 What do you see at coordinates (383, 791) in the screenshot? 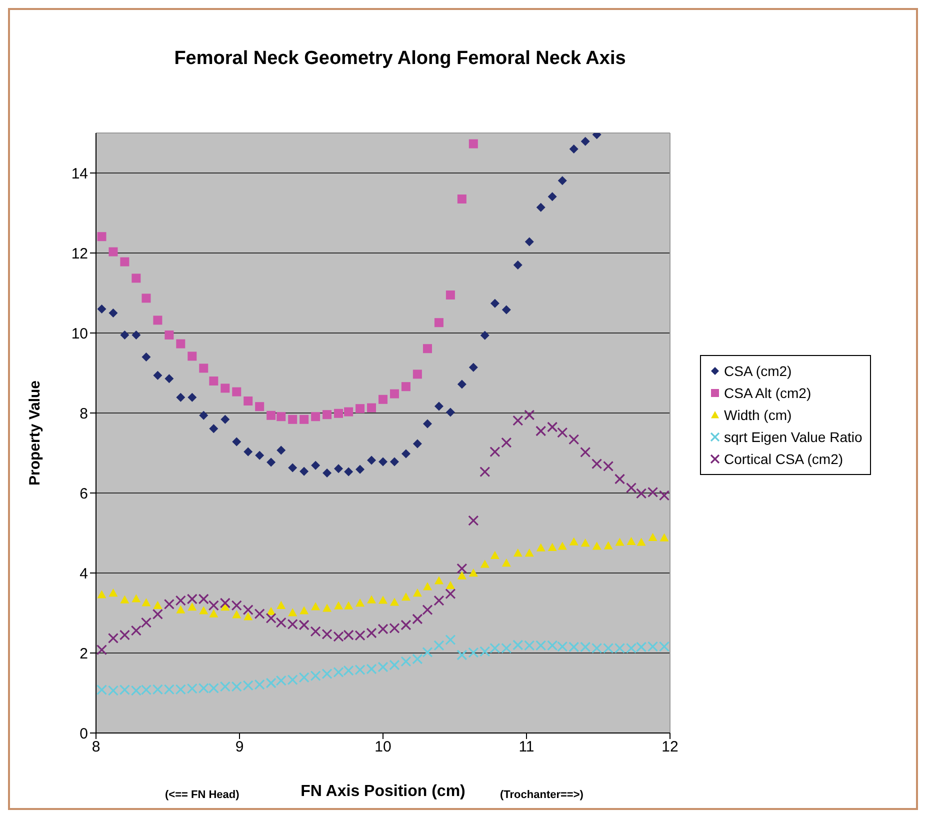
I see `x-axis-title: FN Axis Position (cm)` at bounding box center [383, 791].